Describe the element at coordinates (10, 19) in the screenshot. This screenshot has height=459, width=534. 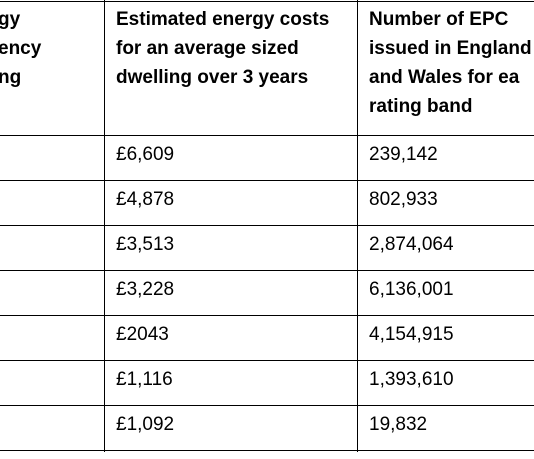
I see `header-text: gy` at that location.